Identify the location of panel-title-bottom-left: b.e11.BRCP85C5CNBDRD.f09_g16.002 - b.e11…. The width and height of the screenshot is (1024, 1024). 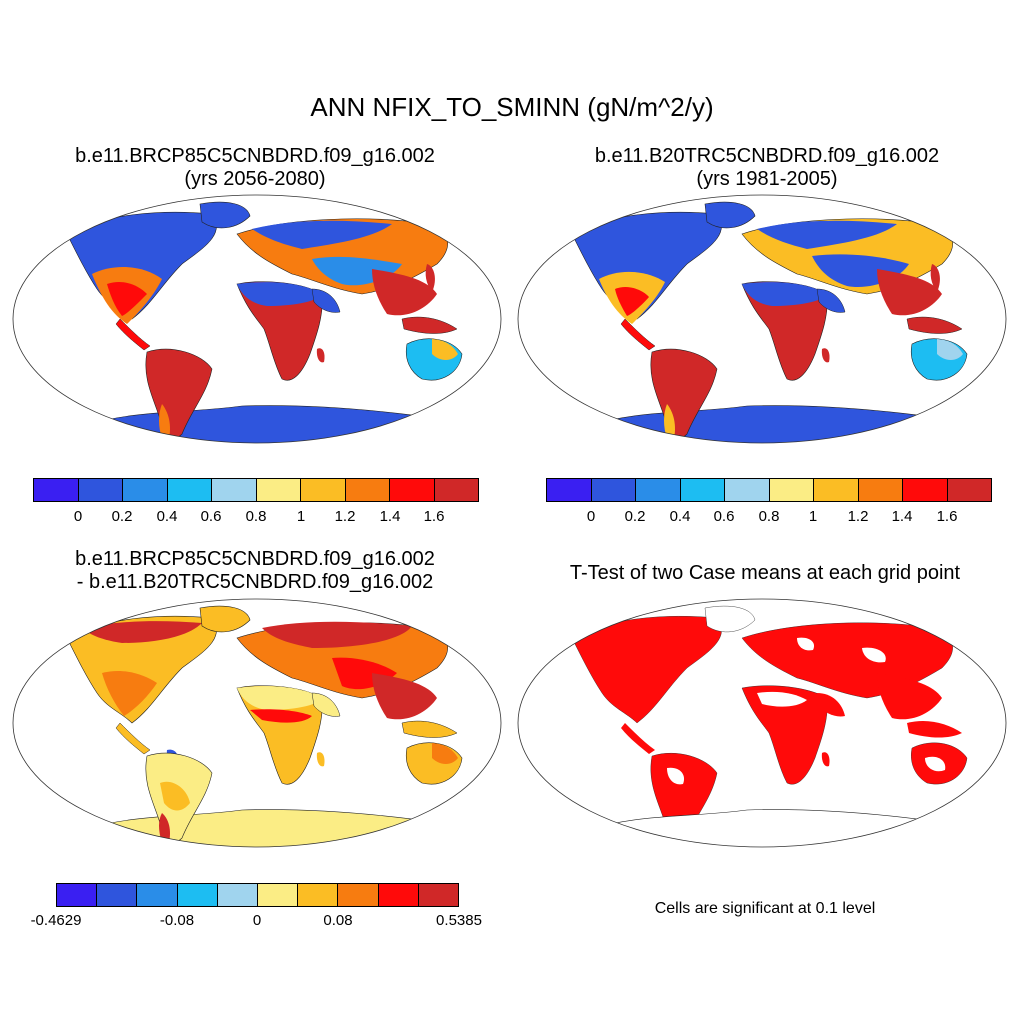
(255, 571).